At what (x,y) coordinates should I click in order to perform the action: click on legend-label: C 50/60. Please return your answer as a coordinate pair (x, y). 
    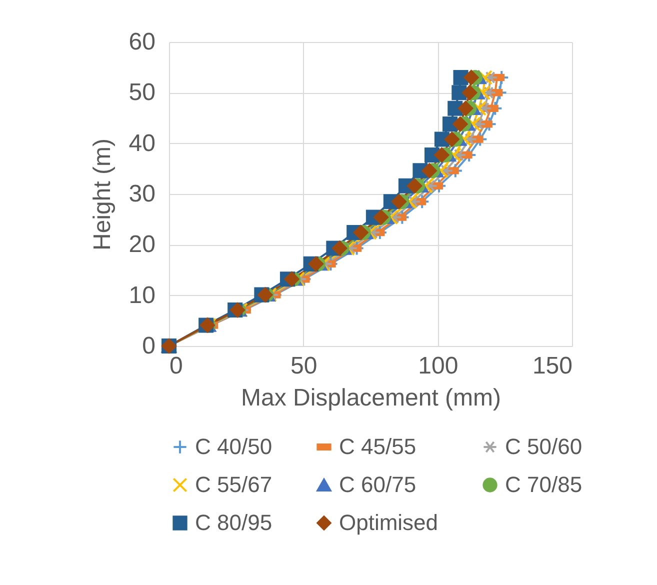
    Looking at the image, I should click on (543, 446).